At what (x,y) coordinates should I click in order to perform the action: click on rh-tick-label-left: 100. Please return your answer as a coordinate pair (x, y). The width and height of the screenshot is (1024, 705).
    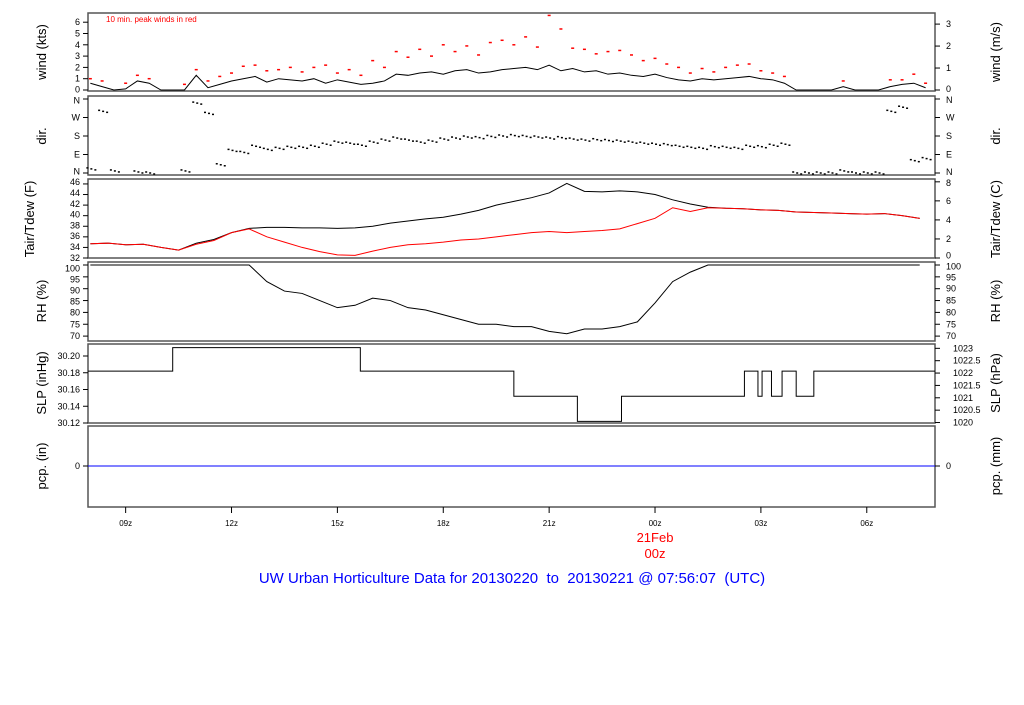
    Looking at the image, I should click on (72, 269).